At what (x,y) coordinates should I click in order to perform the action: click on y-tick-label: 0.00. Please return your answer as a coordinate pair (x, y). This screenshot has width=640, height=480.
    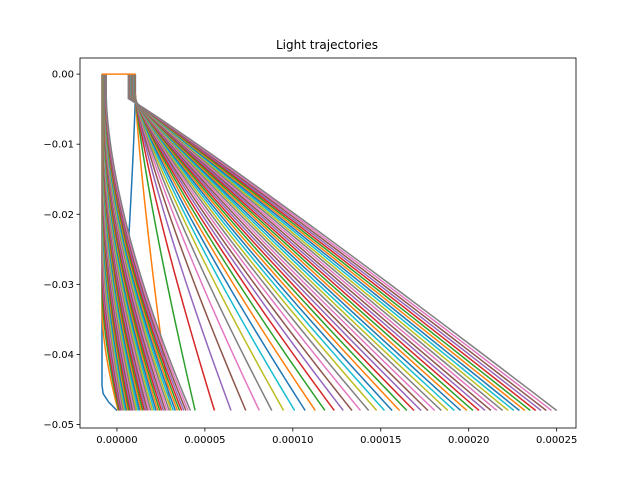
    Looking at the image, I should click on (63, 75).